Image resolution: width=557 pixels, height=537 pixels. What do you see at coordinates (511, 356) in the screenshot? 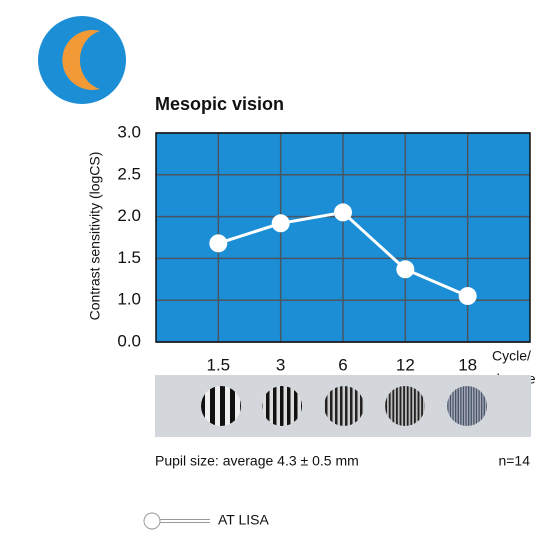
I see `x-axis-label: Cycle/` at bounding box center [511, 356].